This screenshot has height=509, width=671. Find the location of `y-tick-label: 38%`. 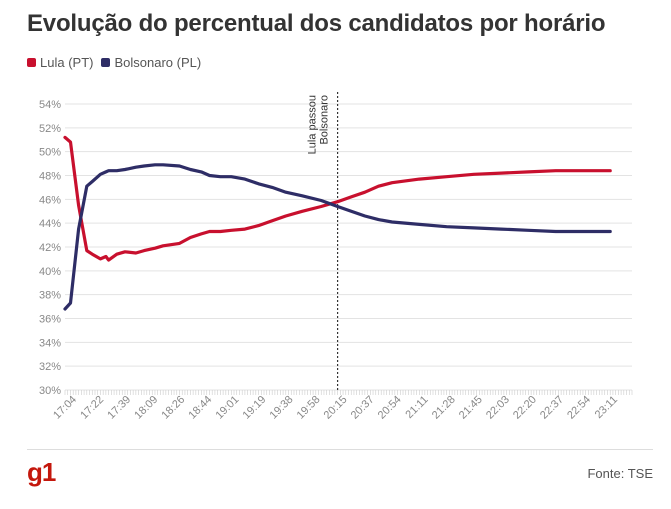

y-tick-label: 38% is located at coordinates (50, 296).